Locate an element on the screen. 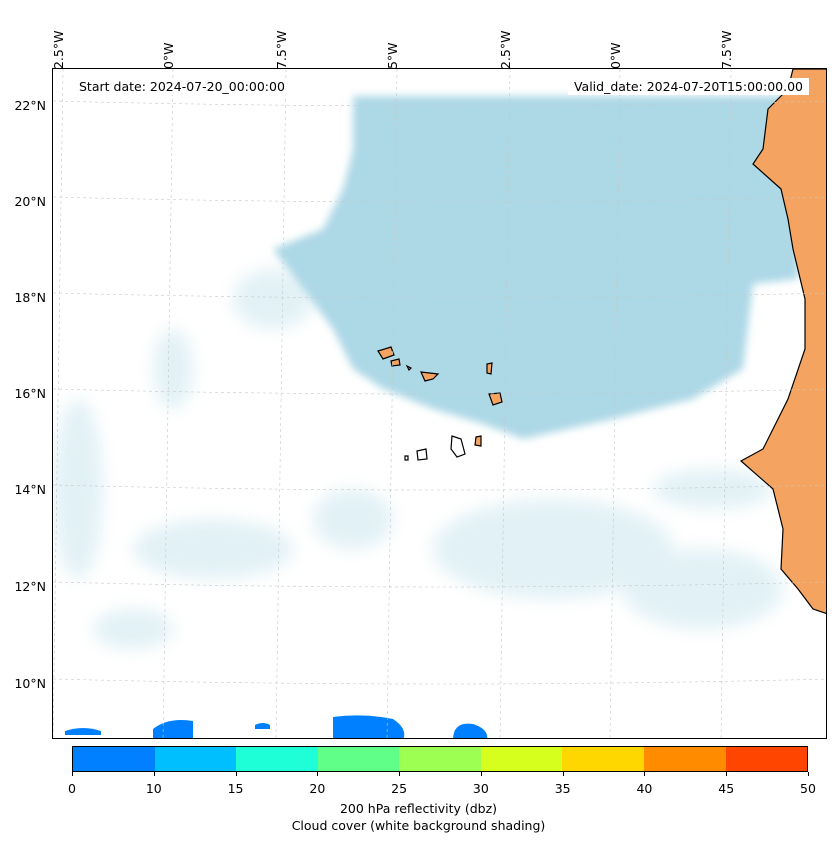 This screenshot has width=837, height=843. latitude-label: 18°N is located at coordinates (30, 297).